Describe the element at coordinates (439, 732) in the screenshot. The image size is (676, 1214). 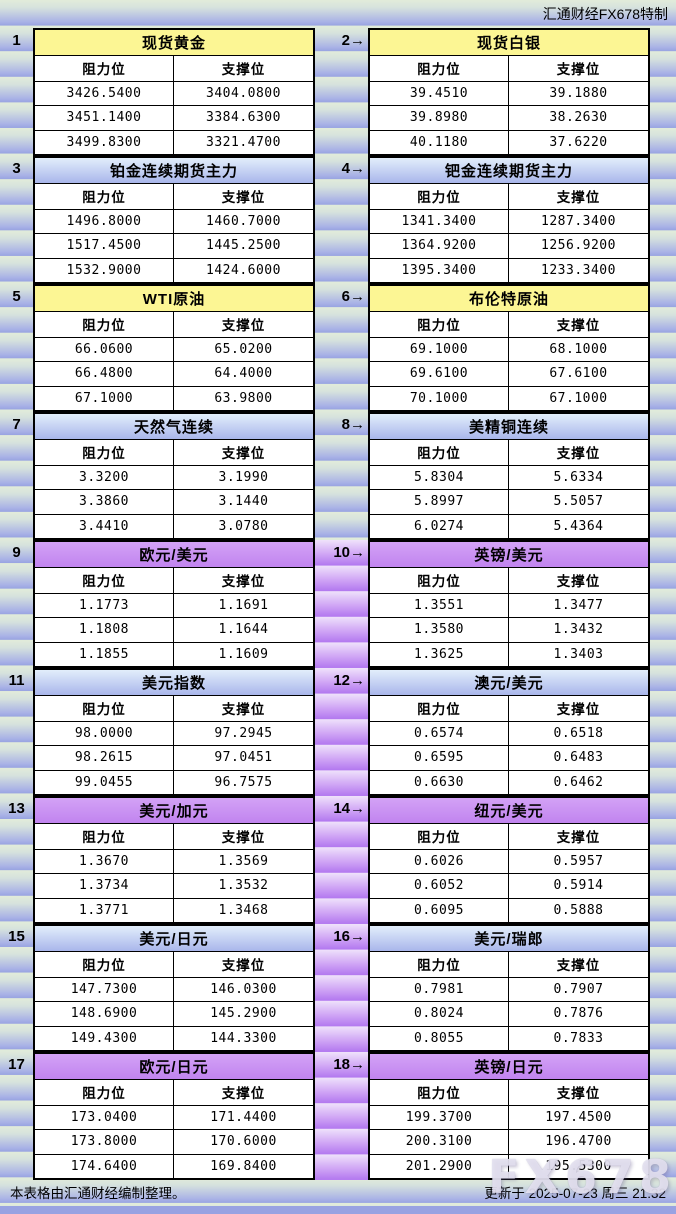
I see `resistance-value: 0.6574` at that location.